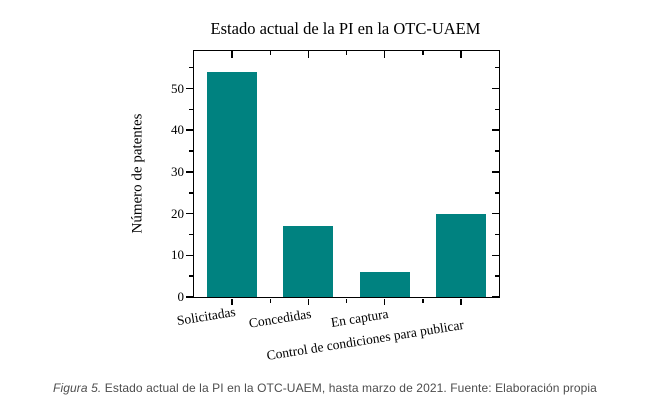 This screenshot has width=650, height=420. What do you see at coordinates (177, 255) in the screenshot?
I see `y-tick-label-10: 10` at bounding box center [177, 255].